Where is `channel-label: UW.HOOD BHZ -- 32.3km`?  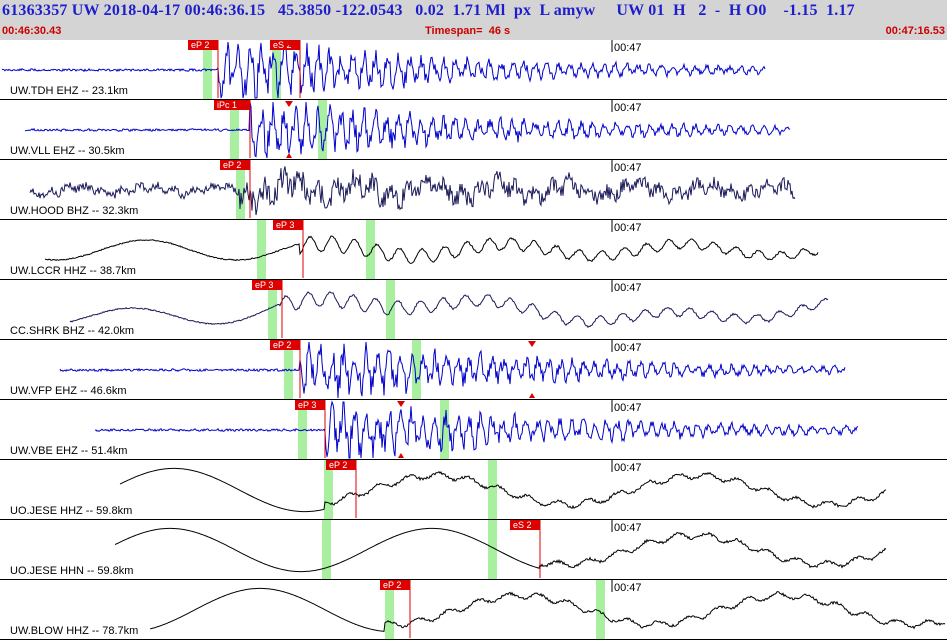
channel-label: UW.HOOD BHZ -- 32.3km is located at coordinates (74, 211).